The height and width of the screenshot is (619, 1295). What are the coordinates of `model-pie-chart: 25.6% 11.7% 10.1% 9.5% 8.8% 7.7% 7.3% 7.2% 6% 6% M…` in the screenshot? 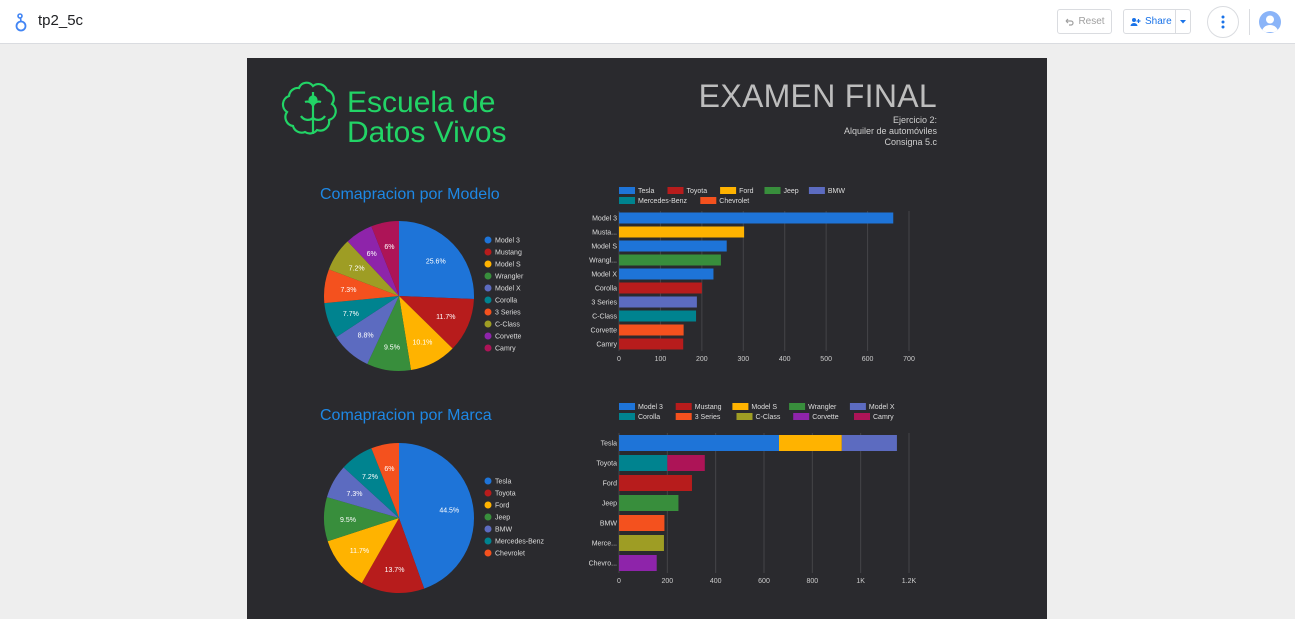 It's located at (437, 296).